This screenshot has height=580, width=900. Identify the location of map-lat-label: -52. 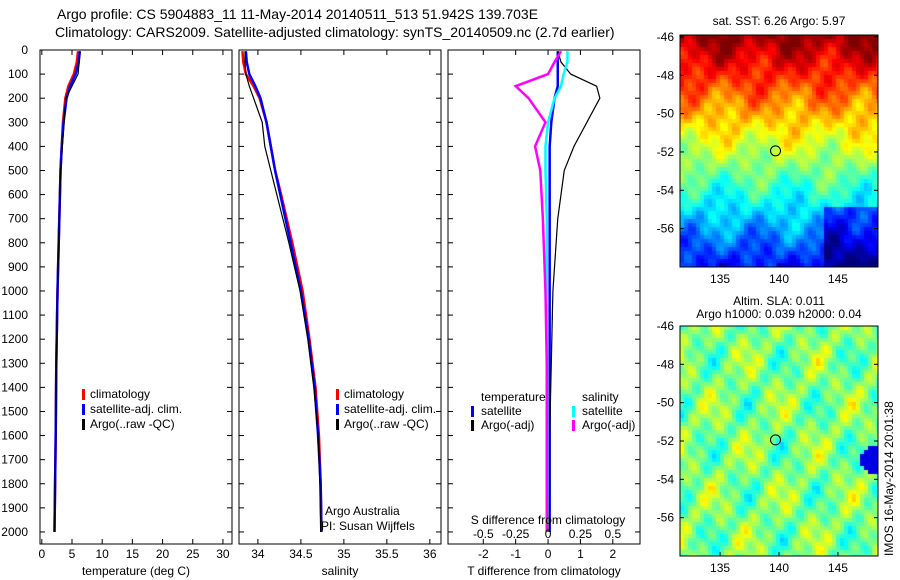
(666, 441).